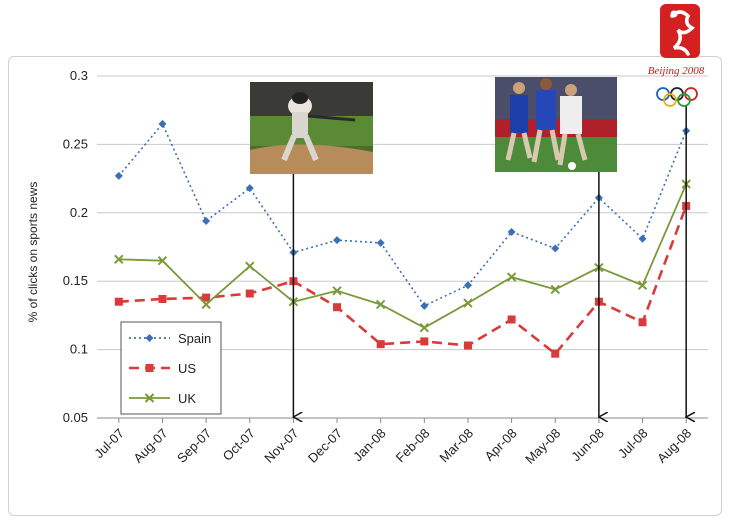 The height and width of the screenshot is (526, 739). What do you see at coordinates (556, 124) in the screenshot?
I see `soccer-photo` at bounding box center [556, 124].